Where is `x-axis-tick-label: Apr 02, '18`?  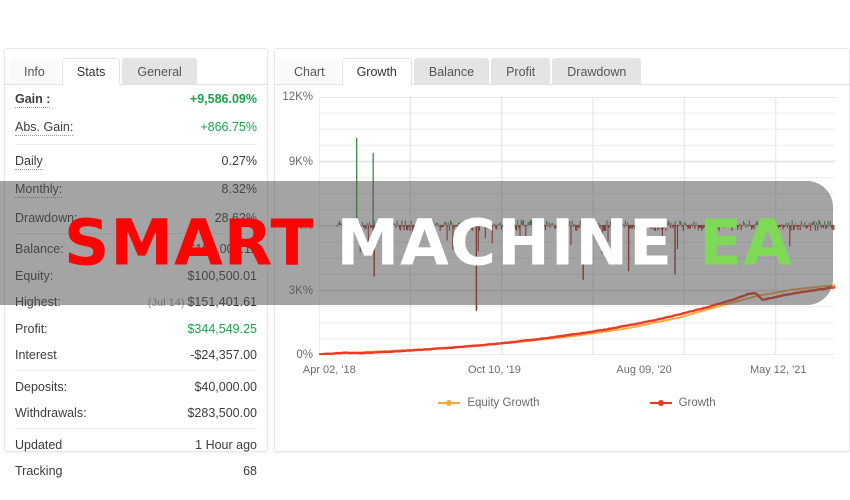 x-axis-tick-label: Apr 02, '18 is located at coordinates (329, 370).